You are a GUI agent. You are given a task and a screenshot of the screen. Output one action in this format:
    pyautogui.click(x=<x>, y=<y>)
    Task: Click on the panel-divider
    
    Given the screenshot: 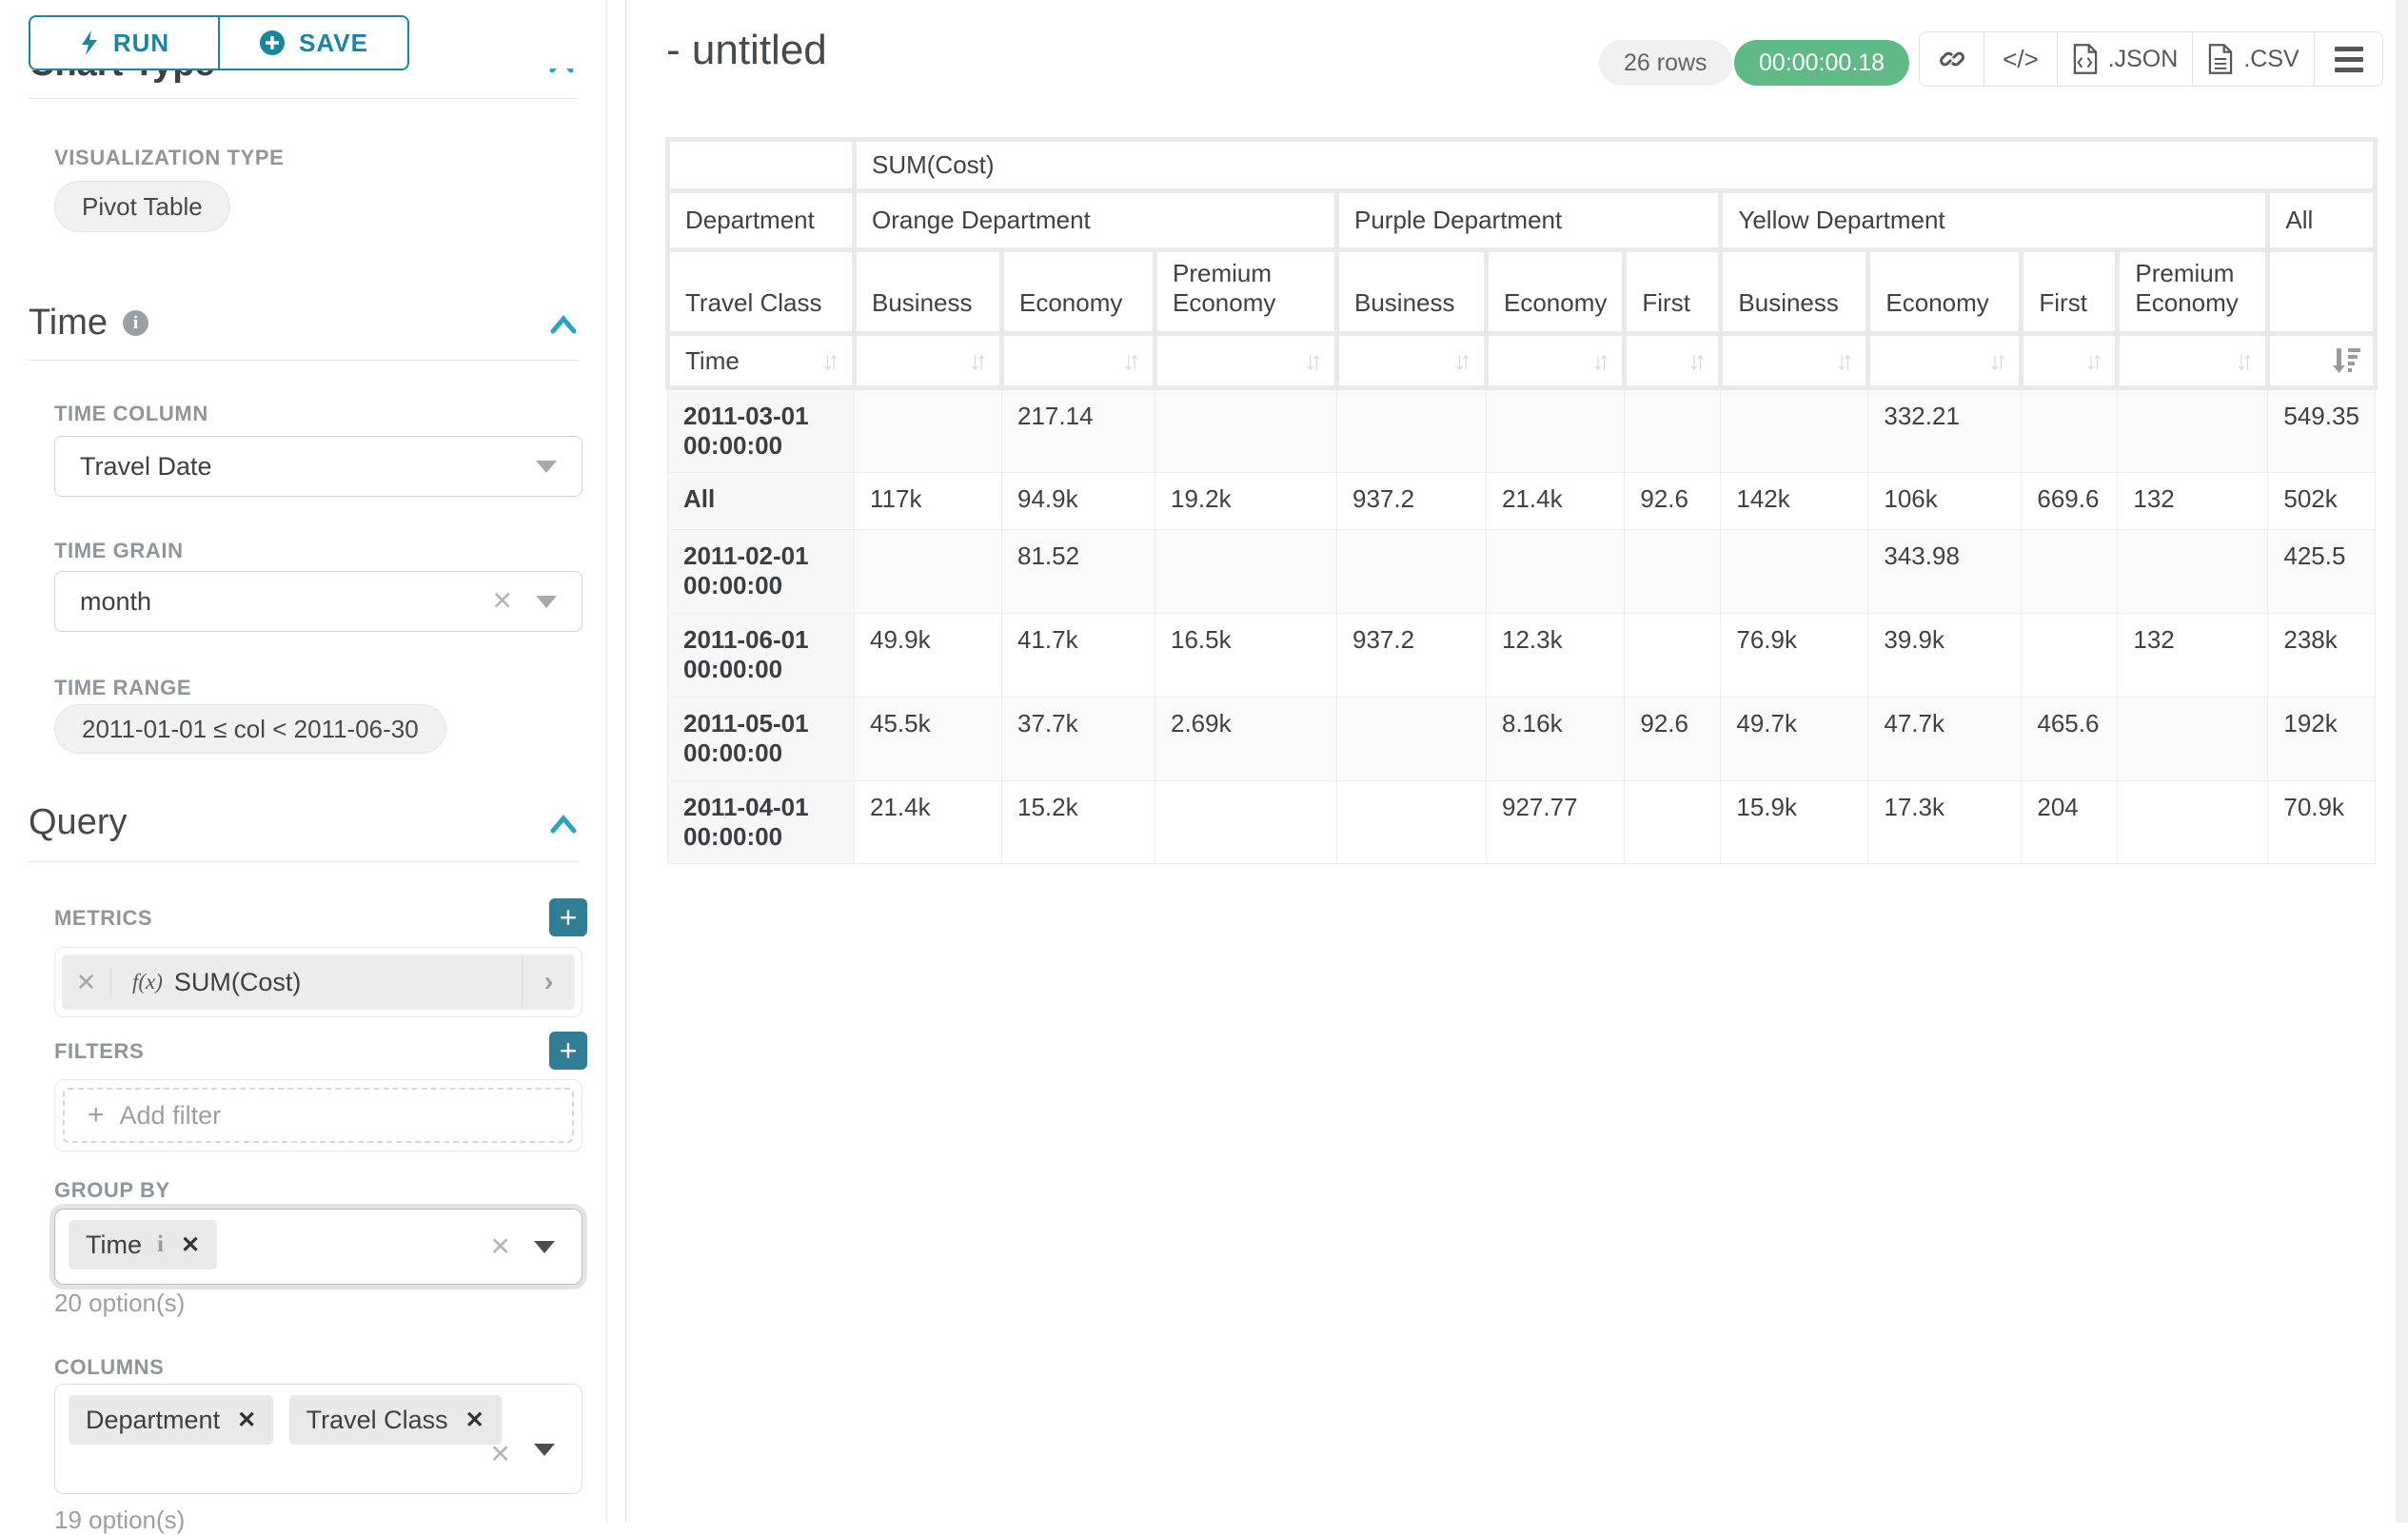 What is the action you would take?
    pyautogui.click(x=625, y=761)
    